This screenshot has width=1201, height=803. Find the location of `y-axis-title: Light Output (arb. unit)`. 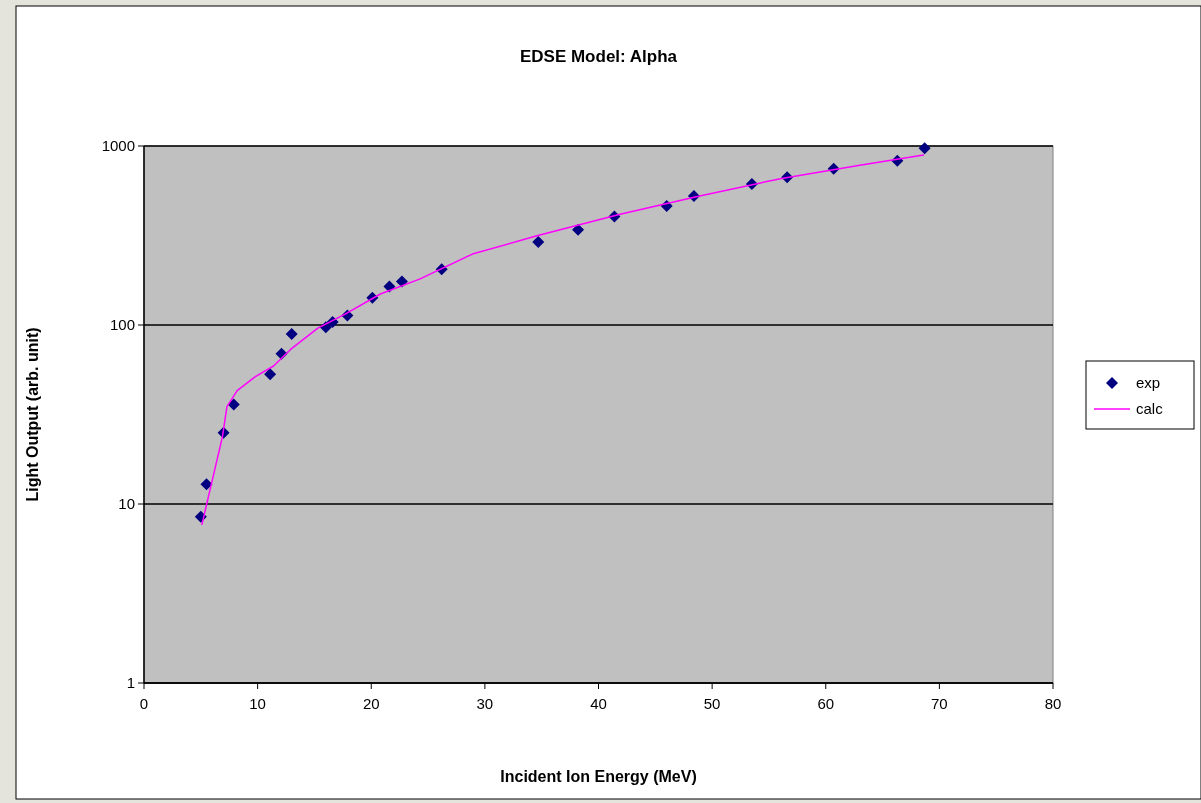

y-axis-title: Light Output (arb. unit) is located at coordinates (32, 414).